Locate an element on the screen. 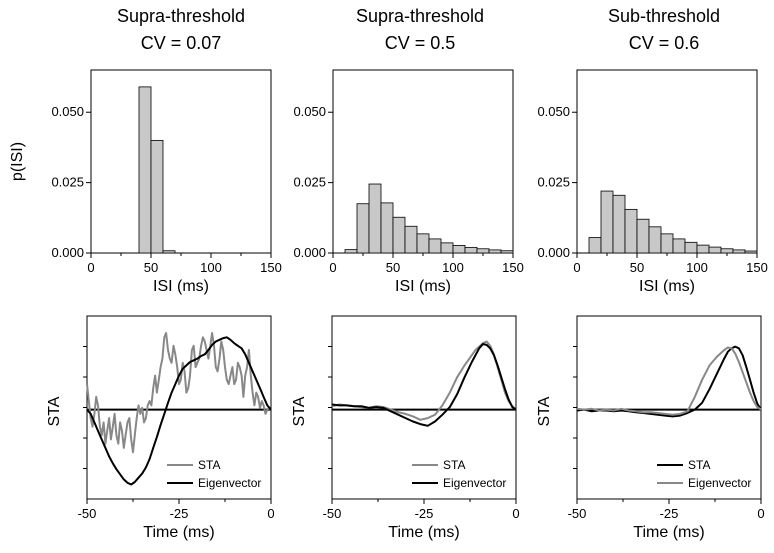 Image resolution: width=774 pixels, height=553 pixels. panel-top-middle: 0 50 100 150 0.000 0.025 0.050 ISI (ms) is located at coordinates (408, 182).